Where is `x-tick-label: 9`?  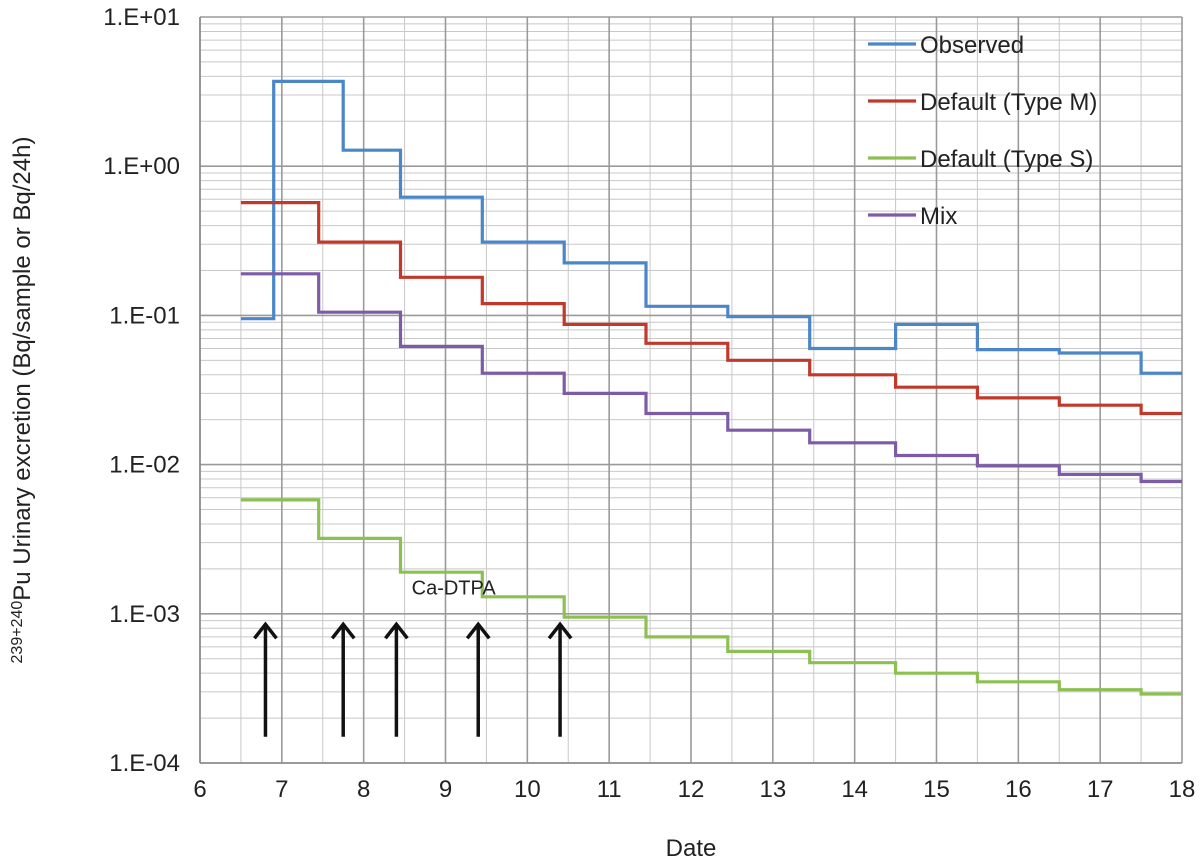 x-tick-label: 9 is located at coordinates (445, 789).